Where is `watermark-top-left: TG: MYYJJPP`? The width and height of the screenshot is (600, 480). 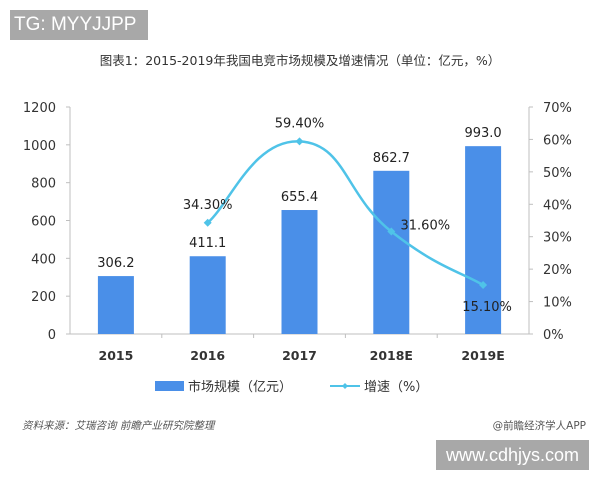
watermark-top-left: TG: MYYJJPP is located at coordinates (79, 25).